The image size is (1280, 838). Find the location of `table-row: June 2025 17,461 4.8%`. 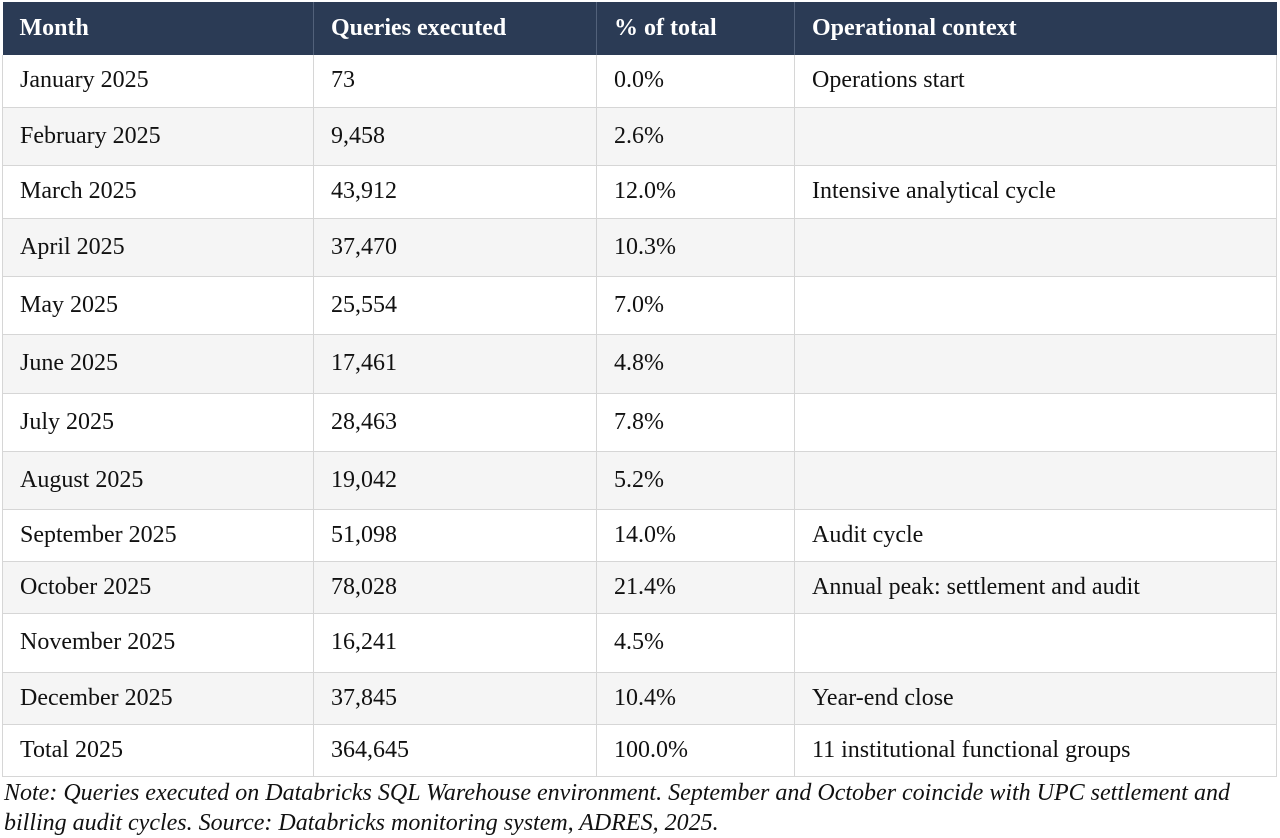

table-row: June 2025 17,461 4.8% is located at coordinates (639, 364).